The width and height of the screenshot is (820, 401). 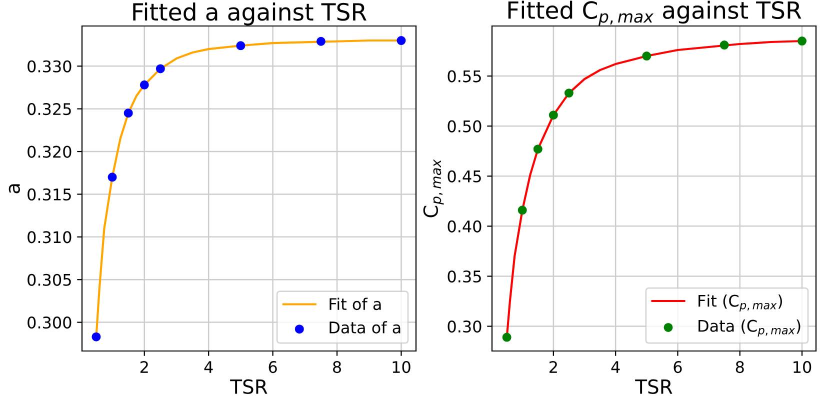 I want to click on chart-title: Fitted a against TSR, so click(x=249, y=14).